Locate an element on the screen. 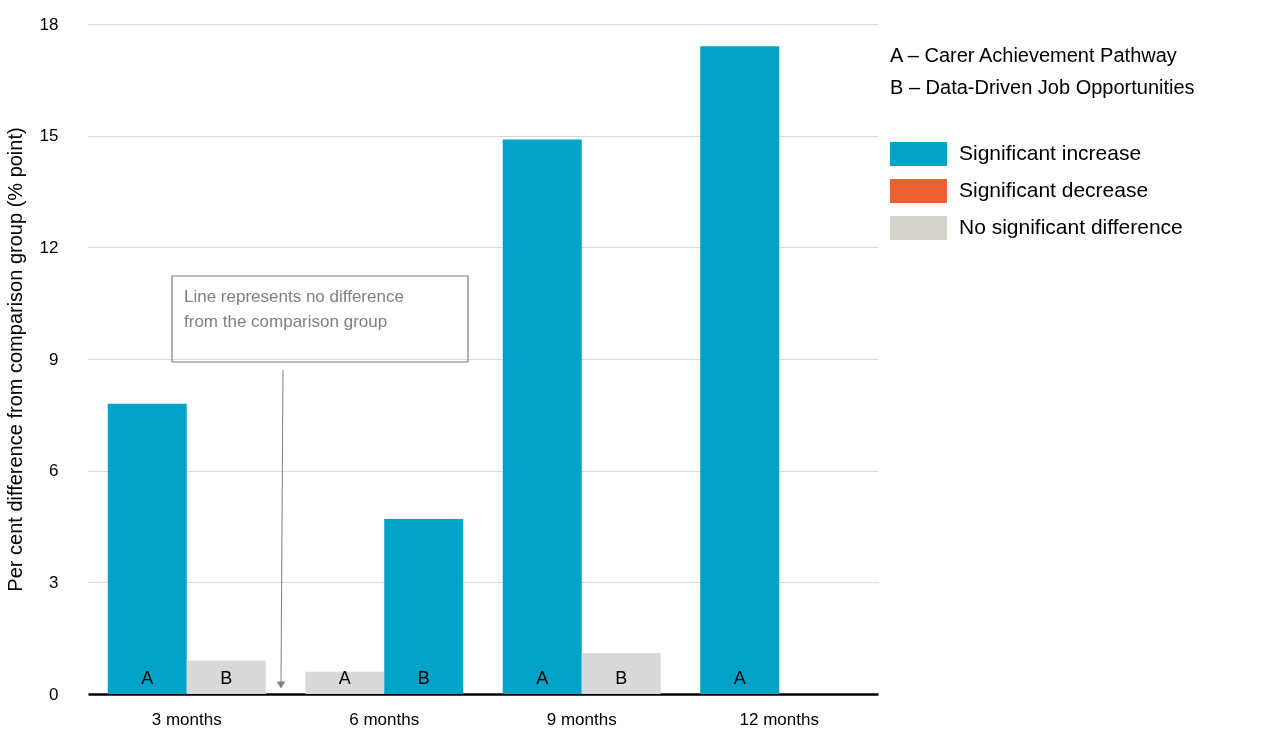  y-tick-label: 9 is located at coordinates (54, 359).